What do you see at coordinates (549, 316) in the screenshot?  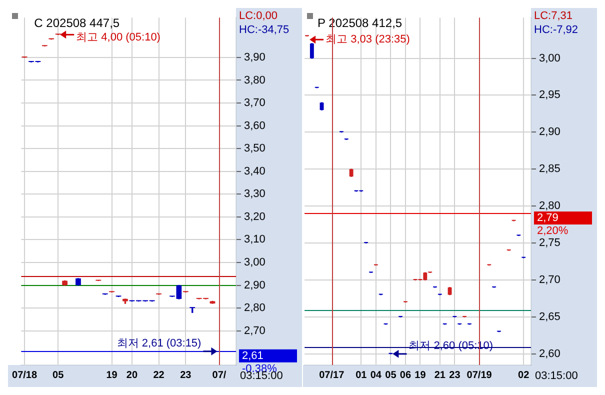 I see `y-tick-label: 2,65` at bounding box center [549, 316].